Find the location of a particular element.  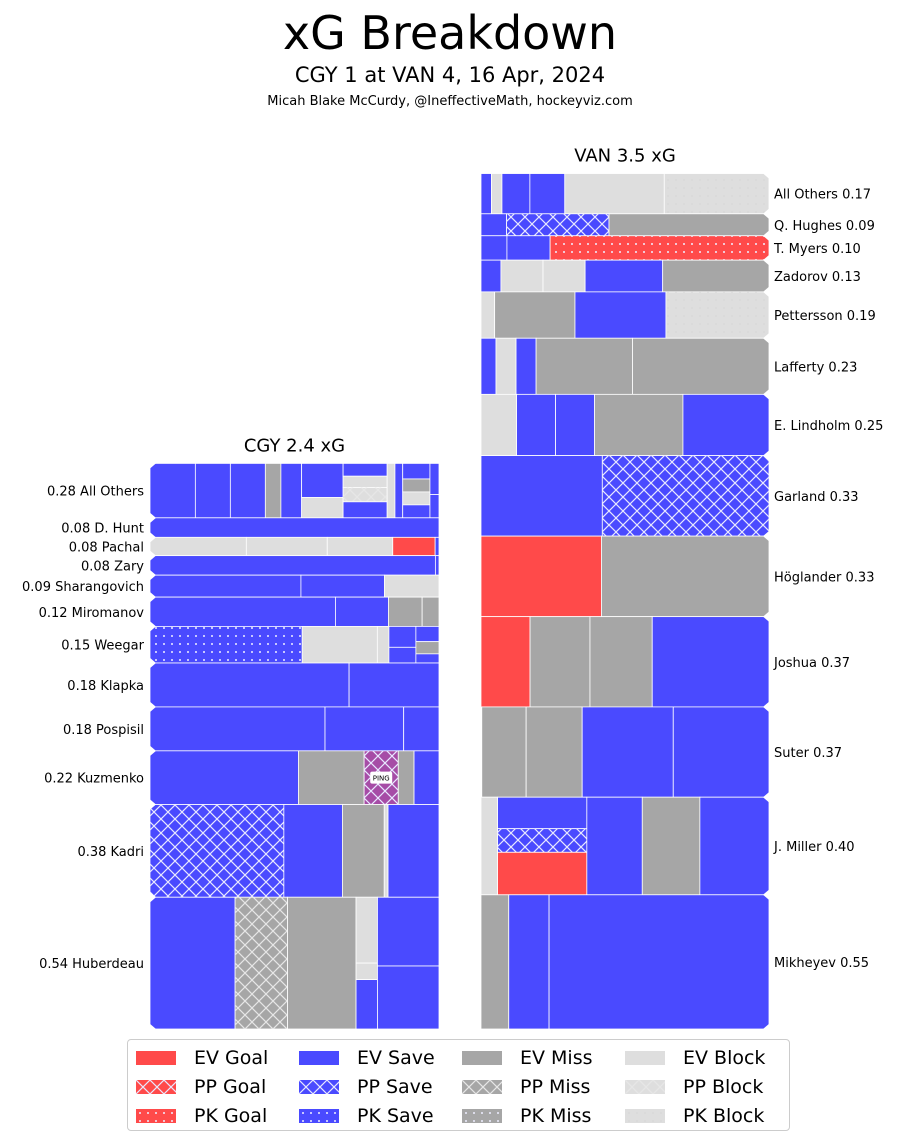

player-label: 0.18 Klapka is located at coordinates (105, 686).